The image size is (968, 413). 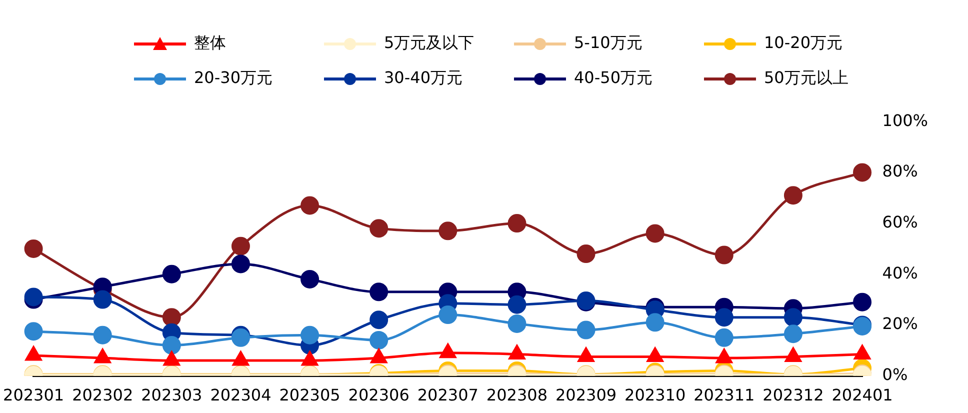 What do you see at coordinates (423, 78) in the screenshot?
I see `legend-label: 30-40万元` at bounding box center [423, 78].